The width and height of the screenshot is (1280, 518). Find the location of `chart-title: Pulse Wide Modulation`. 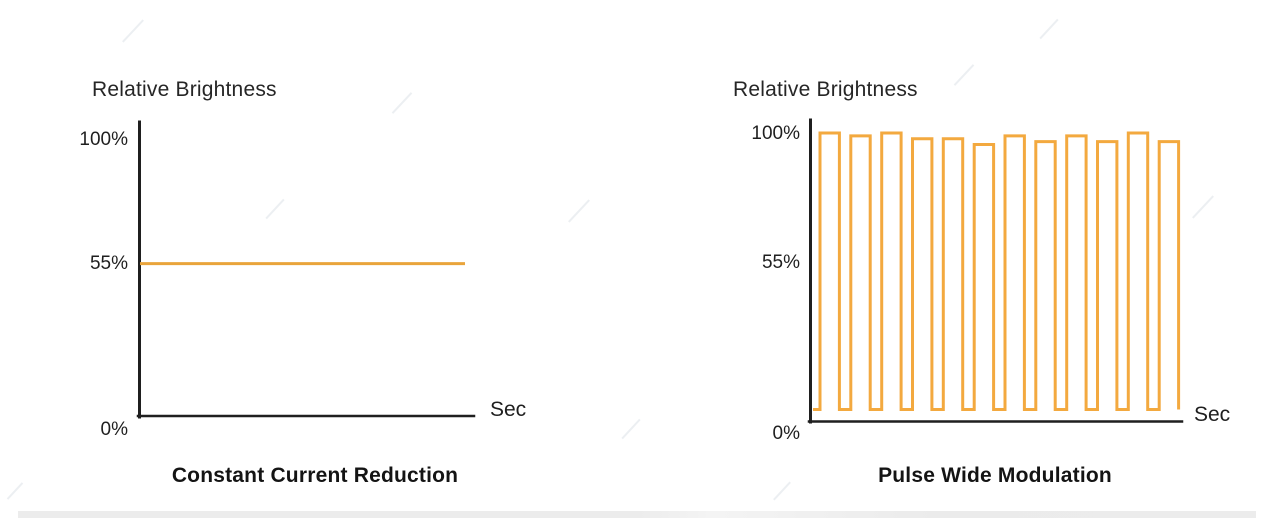

chart-title: Pulse Wide Modulation is located at coordinates (995, 475).